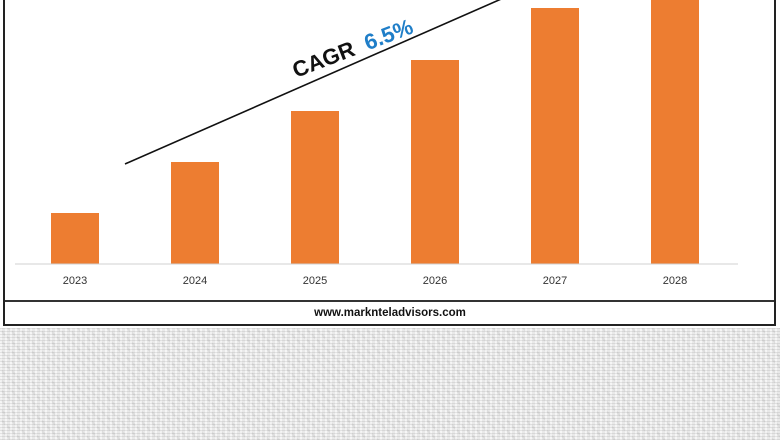 The image size is (780, 440). What do you see at coordinates (389, 301) in the screenshot?
I see `footer-divider` at bounding box center [389, 301].